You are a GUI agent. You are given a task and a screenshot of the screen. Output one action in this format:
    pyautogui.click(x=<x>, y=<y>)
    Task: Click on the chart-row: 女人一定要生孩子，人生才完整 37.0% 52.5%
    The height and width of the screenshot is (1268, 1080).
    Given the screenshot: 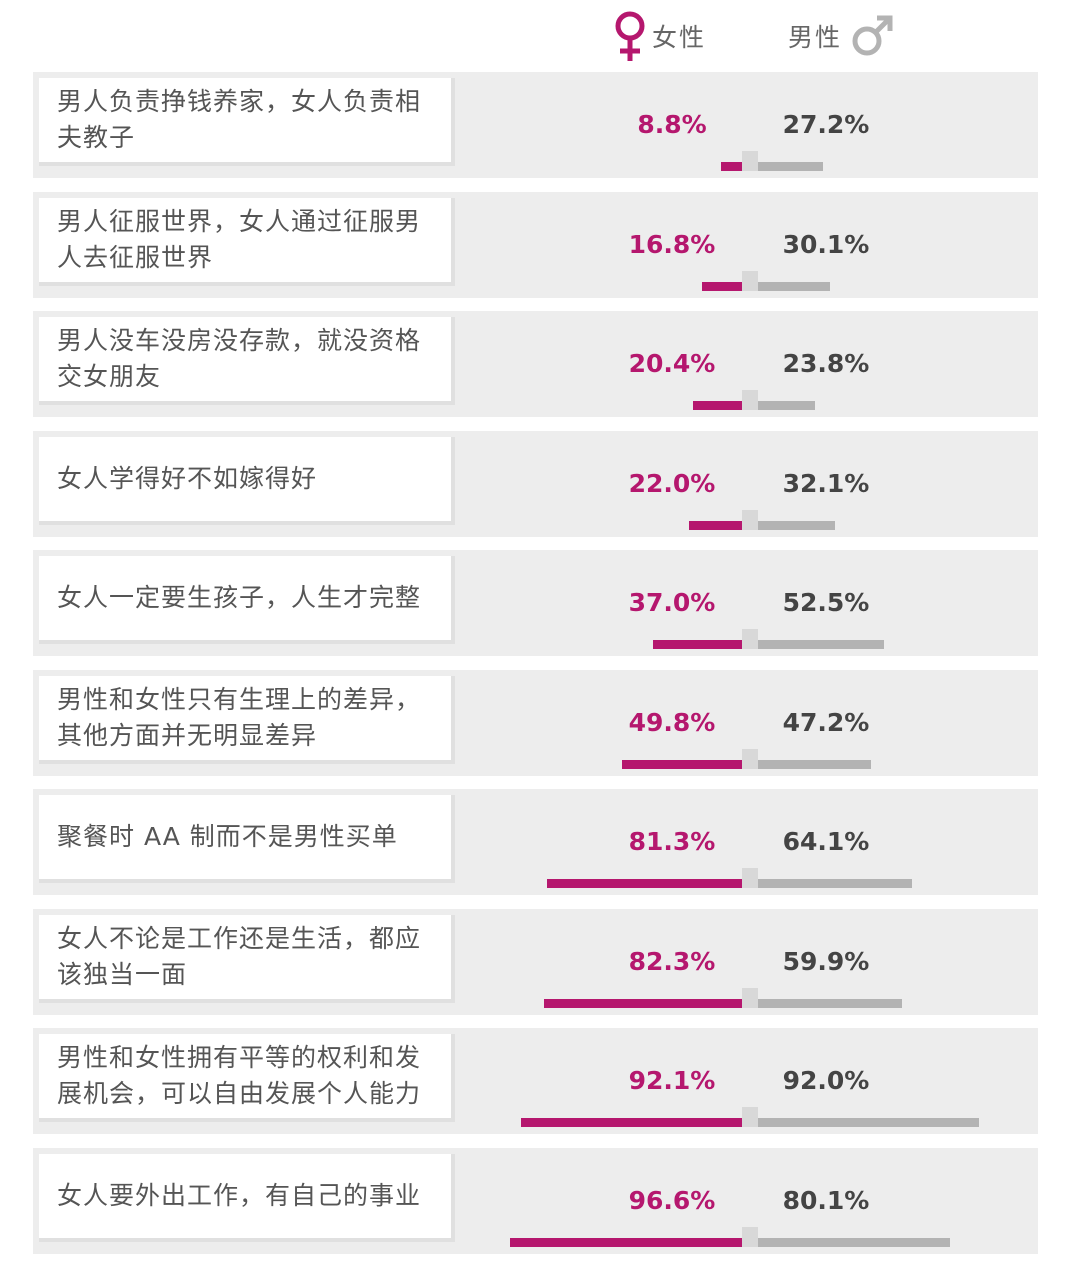 What is the action you would take?
    pyautogui.click(x=535, y=603)
    